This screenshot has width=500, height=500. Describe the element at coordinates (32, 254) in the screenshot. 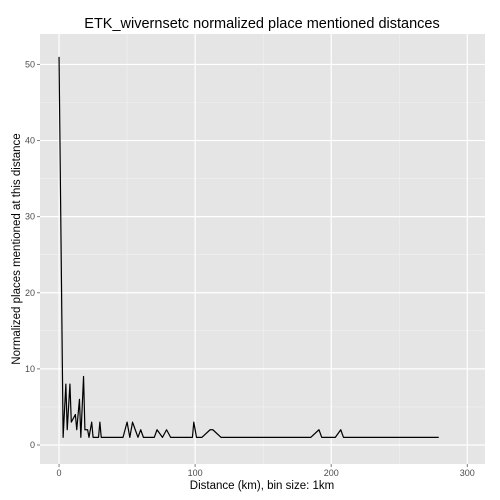

I see `y-axis-ticks: 0 10 20 30 40 50` at that location.